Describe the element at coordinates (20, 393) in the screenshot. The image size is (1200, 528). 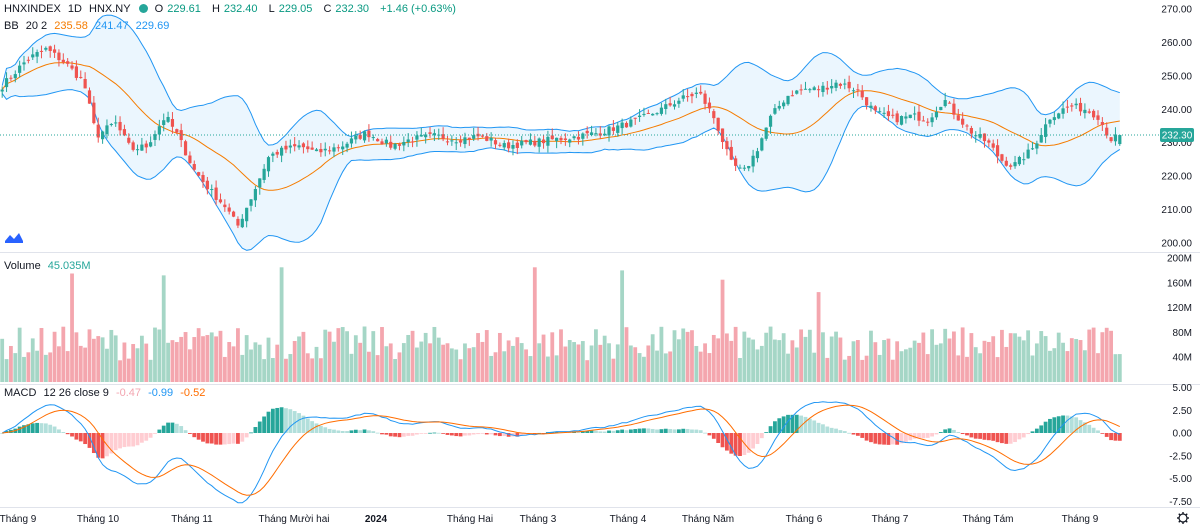
I see `macd-name: MACD` at that location.